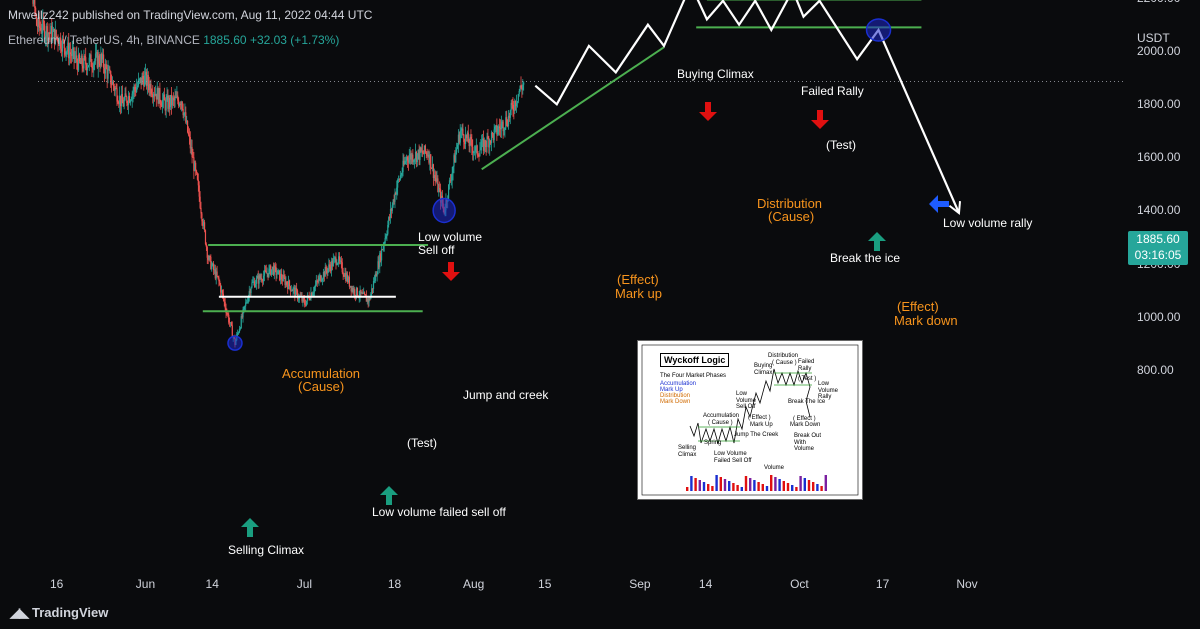 This screenshot has width=1200, height=629. What do you see at coordinates (750, 420) in the screenshot?
I see `inset-frame` at bounding box center [750, 420].